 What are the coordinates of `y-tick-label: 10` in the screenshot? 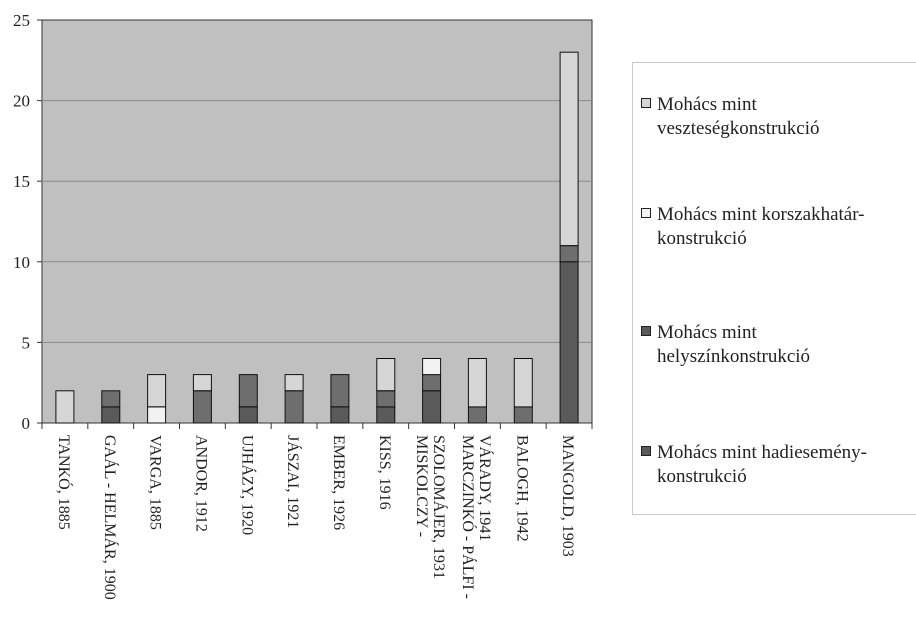 It's located at (21, 262).